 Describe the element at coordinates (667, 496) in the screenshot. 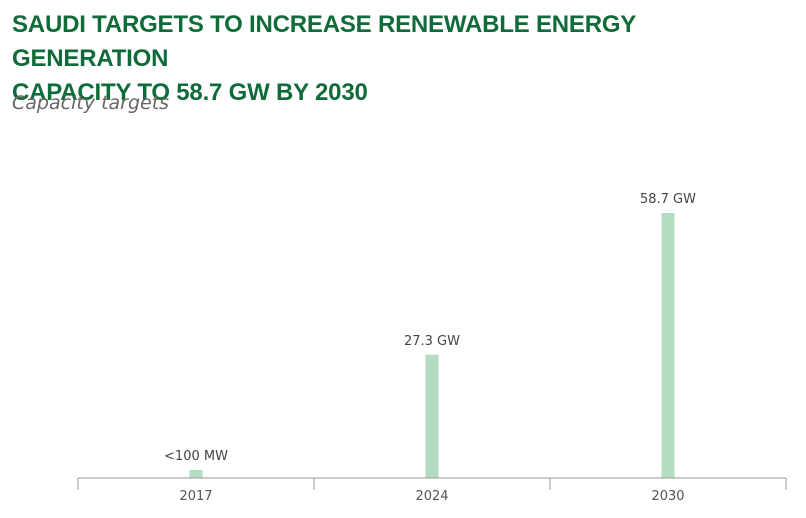

I see `x-tick-label-2030: 2030` at that location.